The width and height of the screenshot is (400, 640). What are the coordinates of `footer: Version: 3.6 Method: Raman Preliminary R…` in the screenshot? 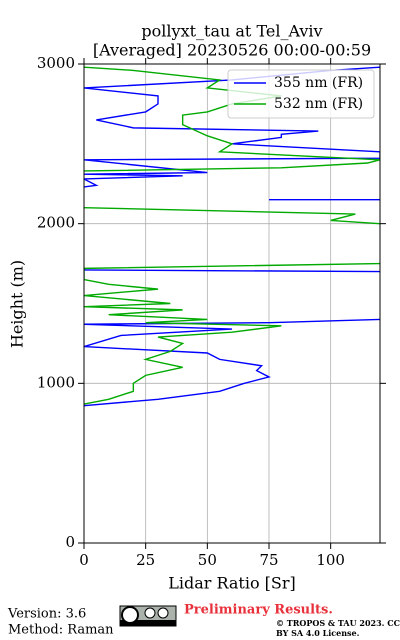 It's located at (203, 621).